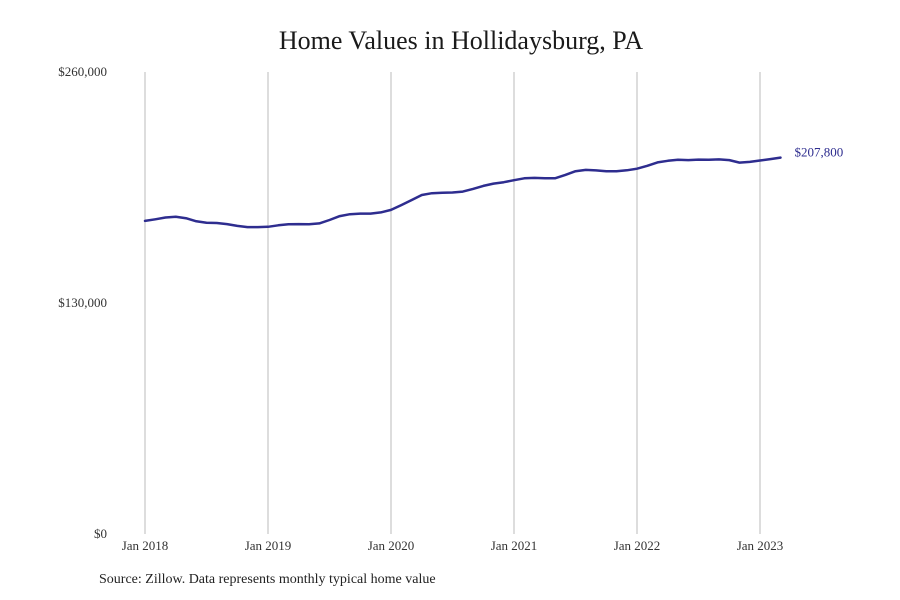 The width and height of the screenshot is (900, 600). I want to click on x-tick-label: Jan 2023, so click(760, 545).